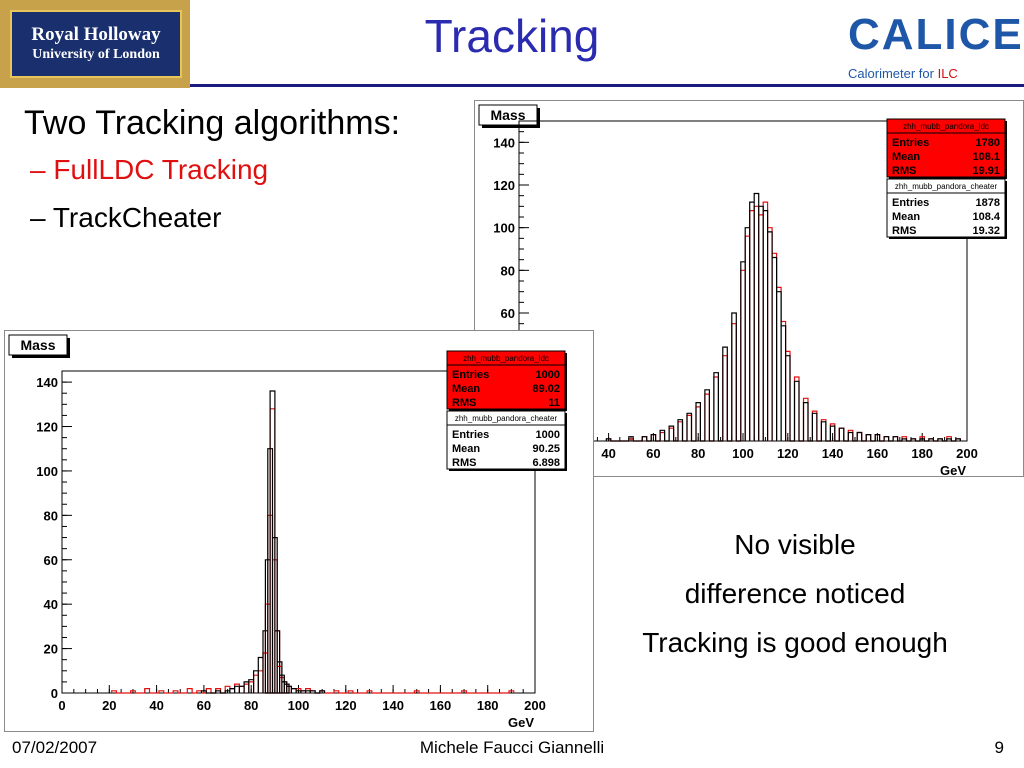 This screenshot has width=1024, height=768. What do you see at coordinates (521, 722) in the screenshot?
I see `left-hist-x-axis-label: GeV` at bounding box center [521, 722].